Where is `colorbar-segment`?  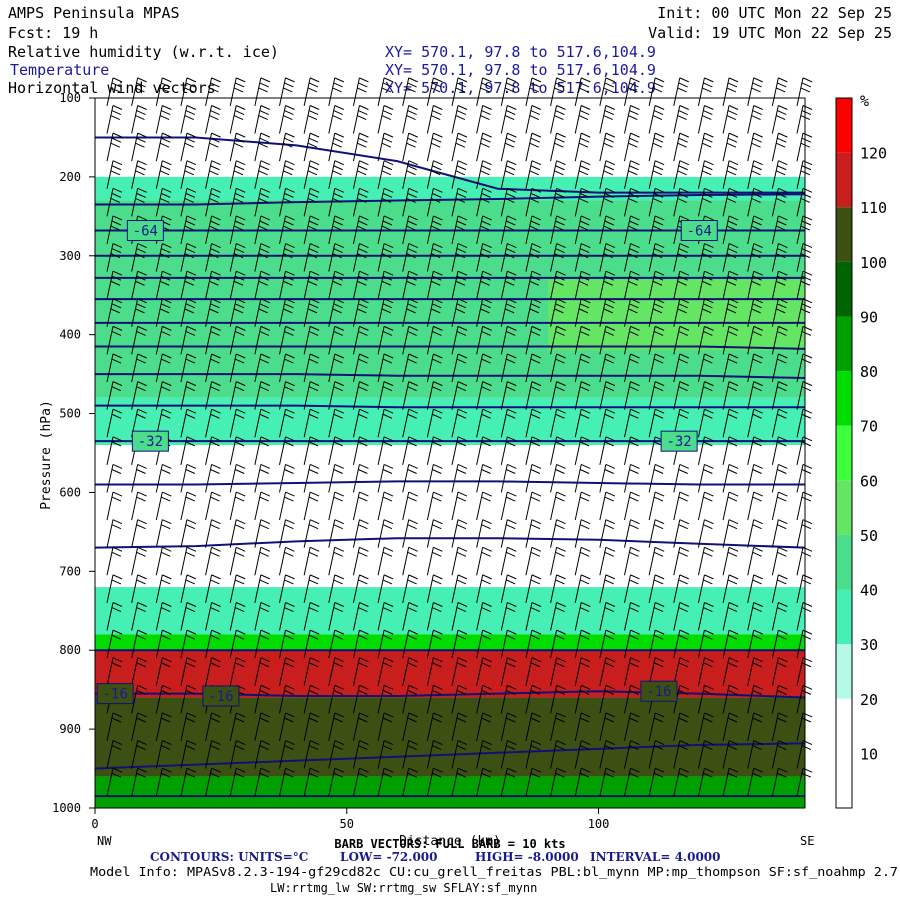
colorbar-segment is located at coordinates (844, 617).